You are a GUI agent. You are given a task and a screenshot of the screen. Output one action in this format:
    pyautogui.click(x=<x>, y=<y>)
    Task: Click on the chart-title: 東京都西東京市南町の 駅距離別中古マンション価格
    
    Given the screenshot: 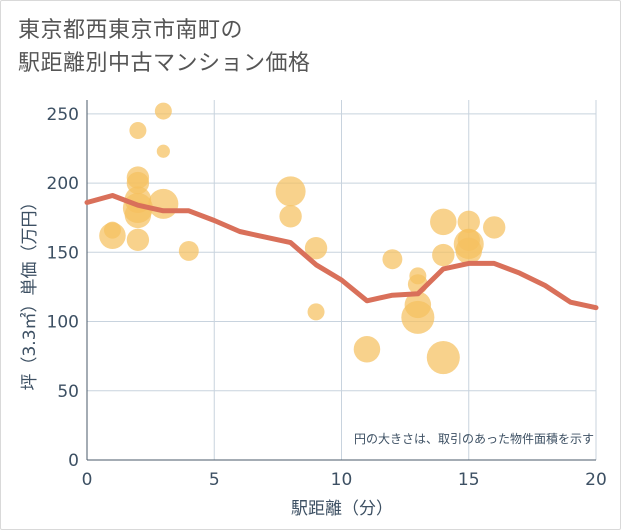 What is the action you would take?
    pyautogui.click(x=164, y=47)
    